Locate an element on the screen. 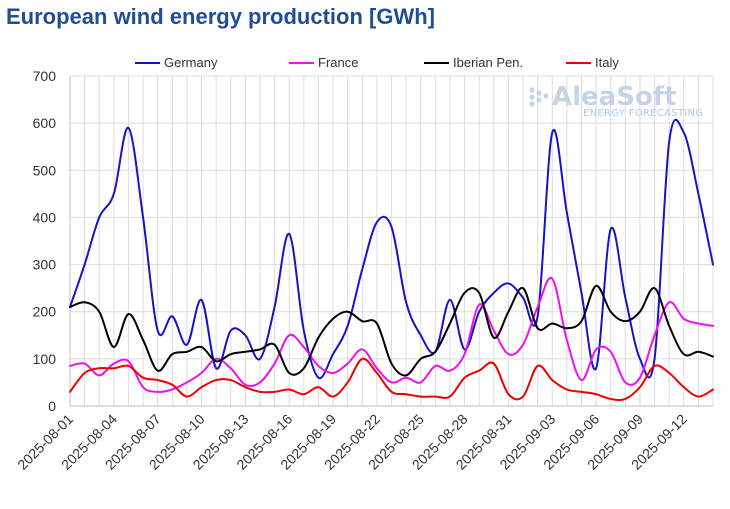 This screenshot has height=509, width=730. y-tick-label: 200 is located at coordinates (45, 312).